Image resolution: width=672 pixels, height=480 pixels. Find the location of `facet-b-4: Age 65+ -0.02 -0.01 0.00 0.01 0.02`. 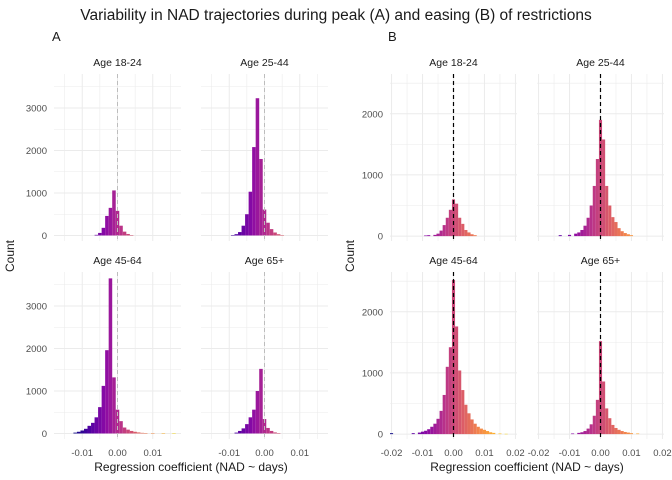

facet-b-4: Age 65+ -0.02 -0.01 0.00 0.01 0.02 is located at coordinates (600, 357).